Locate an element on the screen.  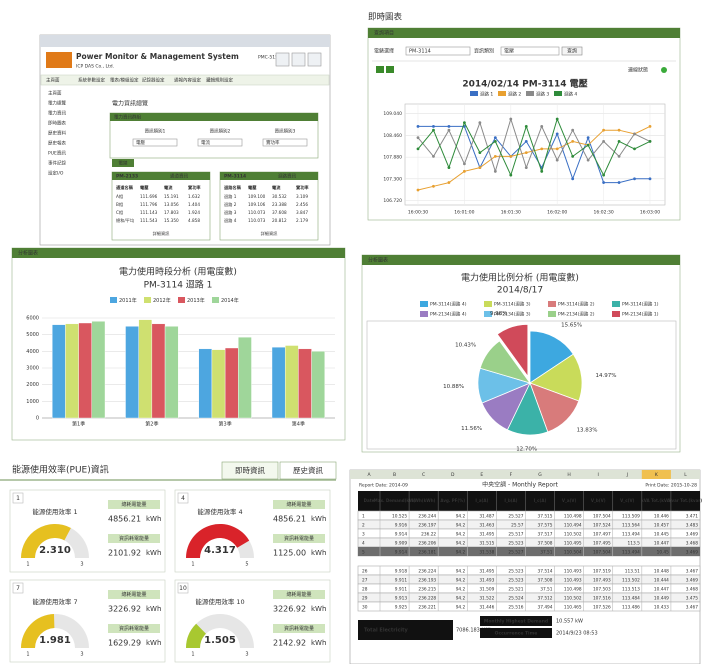
meter-cell: 3.847 is located at coordinates (302, 212).